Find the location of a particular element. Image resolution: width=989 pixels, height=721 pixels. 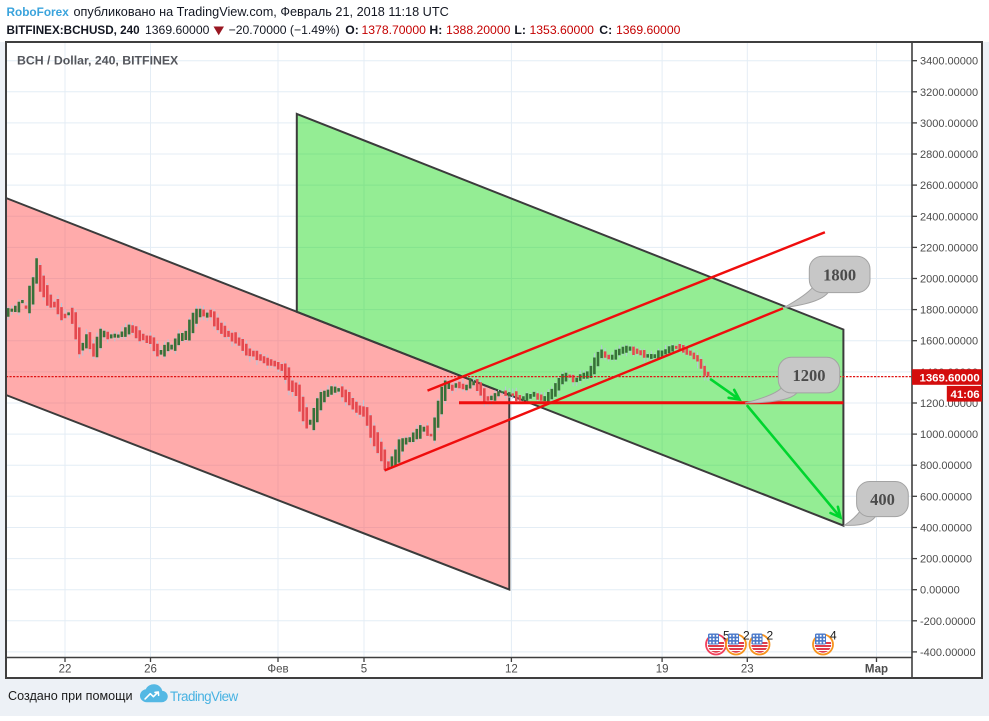

svg-text: 1800 is located at coordinates (839, 274).